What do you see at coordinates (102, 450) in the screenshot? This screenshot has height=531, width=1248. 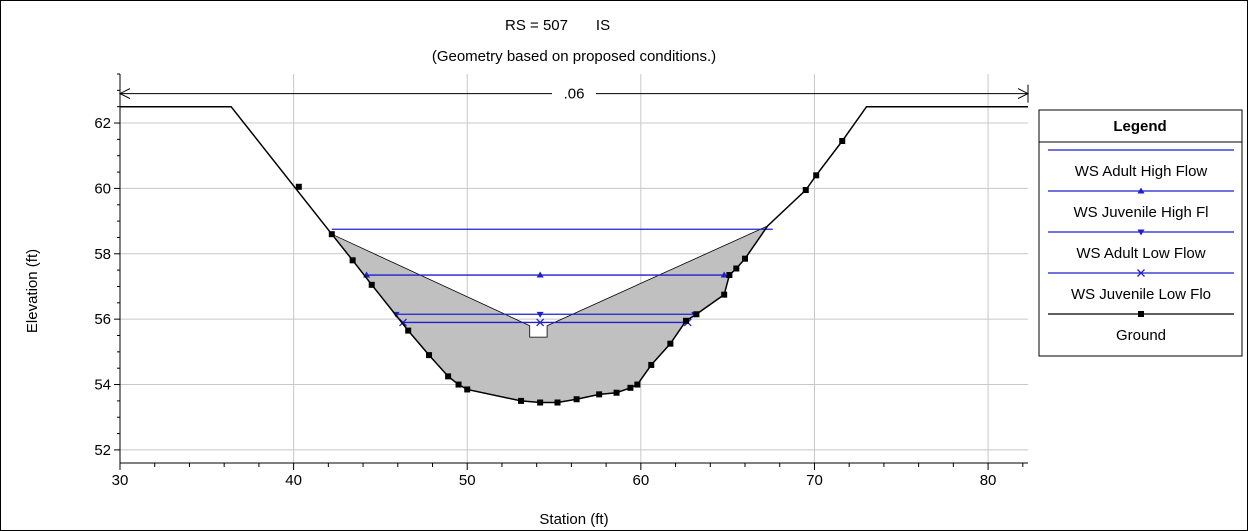 I see `y-tick-label: 52` at bounding box center [102, 450].